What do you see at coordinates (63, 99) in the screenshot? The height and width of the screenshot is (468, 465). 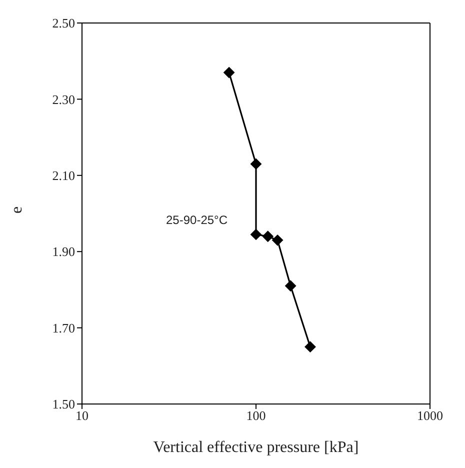 I see `y-tick-label: 2.30` at bounding box center [63, 99].